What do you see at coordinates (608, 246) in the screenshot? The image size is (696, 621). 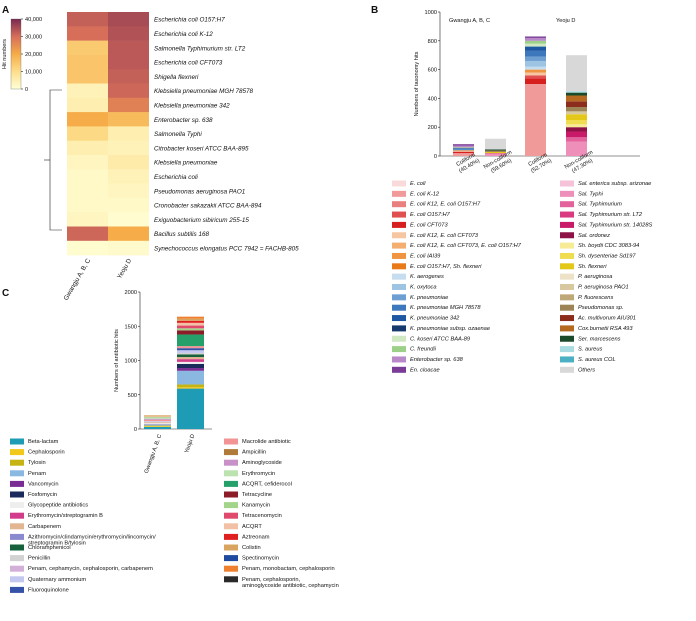 I see `legend-label: Sh. boydii CDC 3083-94` at bounding box center [608, 246].